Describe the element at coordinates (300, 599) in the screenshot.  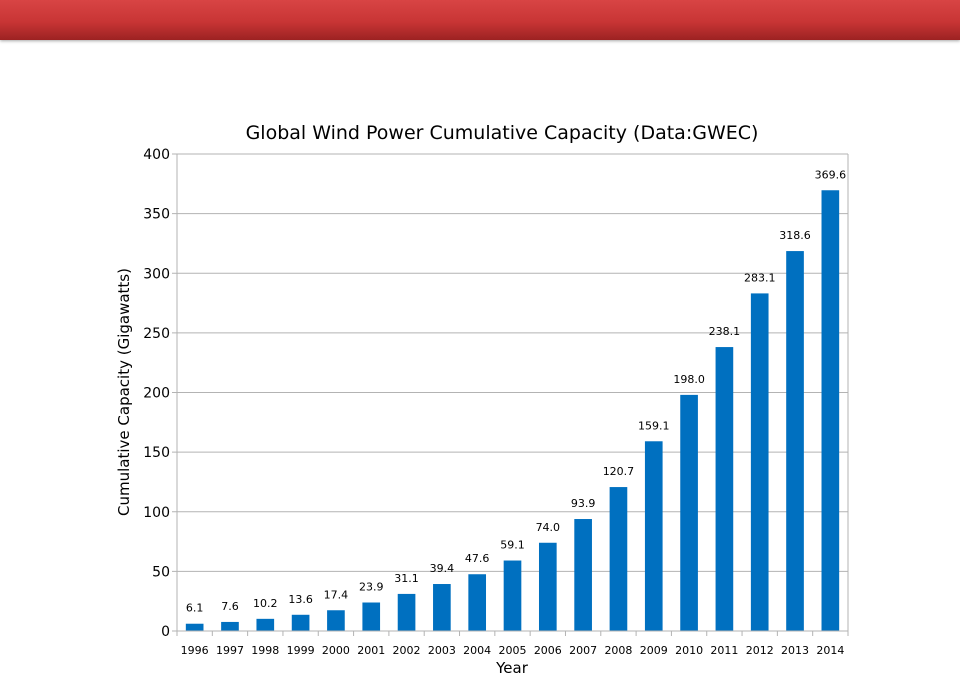
I see `data-label-1999: 13.6` at that location.